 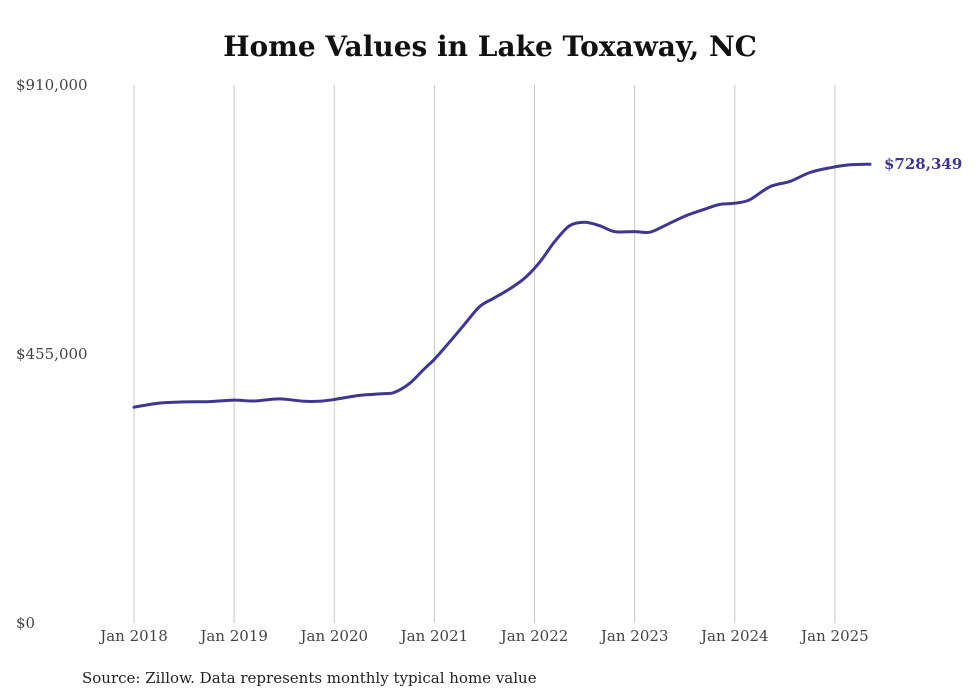 What do you see at coordinates (233, 636) in the screenshot?
I see `x-tick-label: Jan 2019` at bounding box center [233, 636].